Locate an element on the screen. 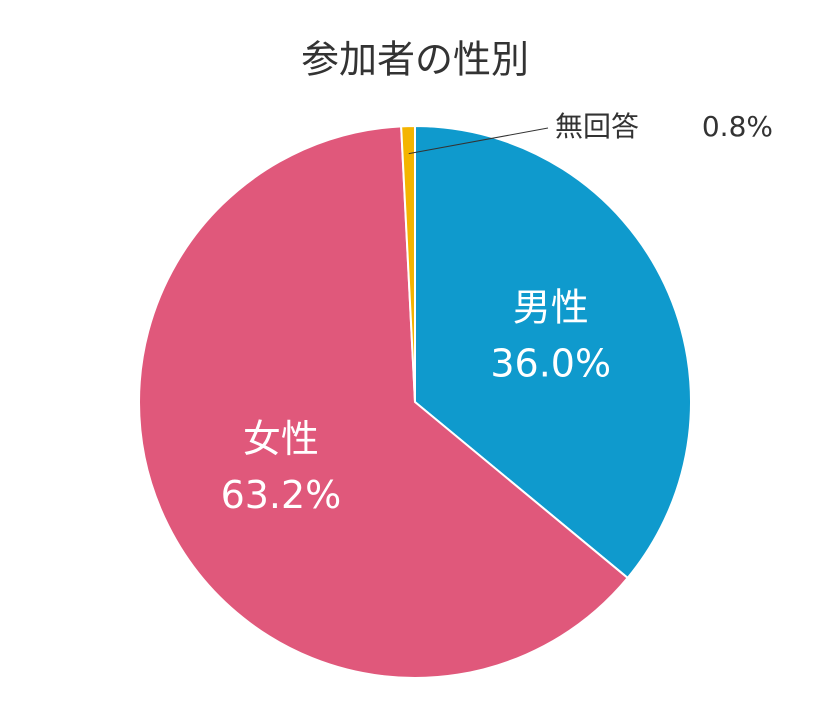 This screenshot has width=838, height=720. chart-title: 参加者の性別 is located at coordinates (415, 60).